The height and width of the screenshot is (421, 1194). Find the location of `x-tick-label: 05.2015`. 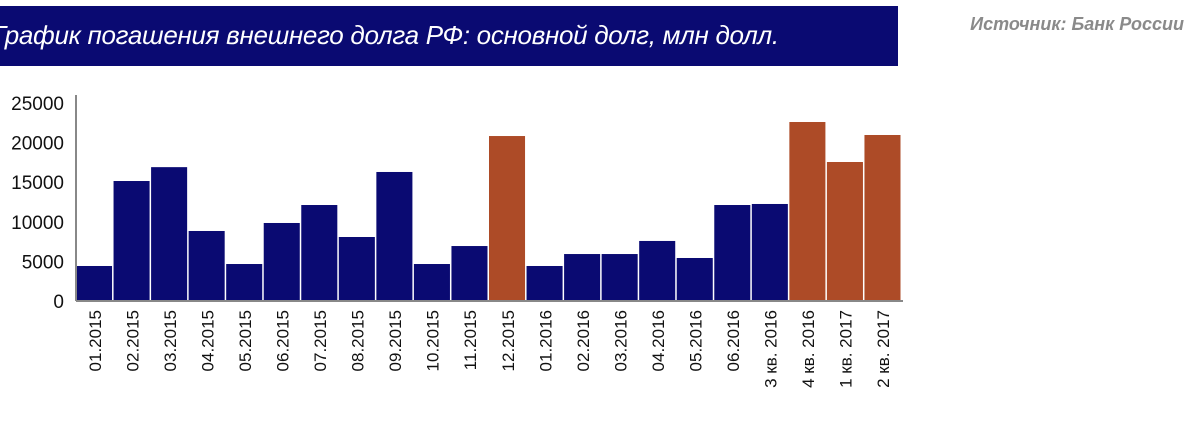

x-tick-label: 05.2015 is located at coordinates (245, 340).